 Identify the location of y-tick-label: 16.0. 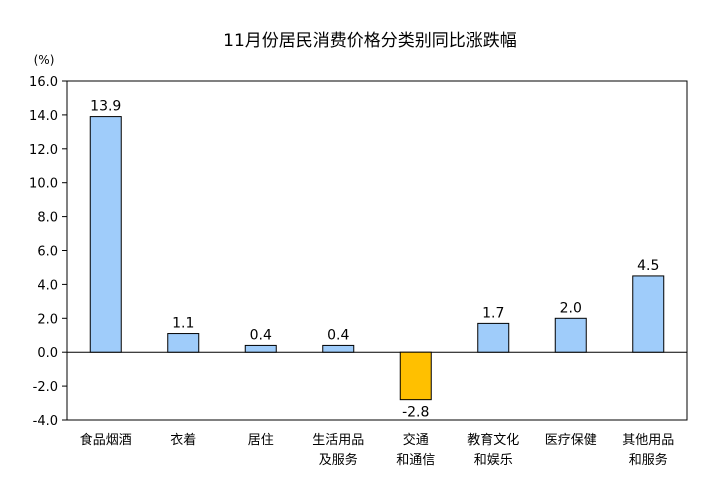
(43, 82).